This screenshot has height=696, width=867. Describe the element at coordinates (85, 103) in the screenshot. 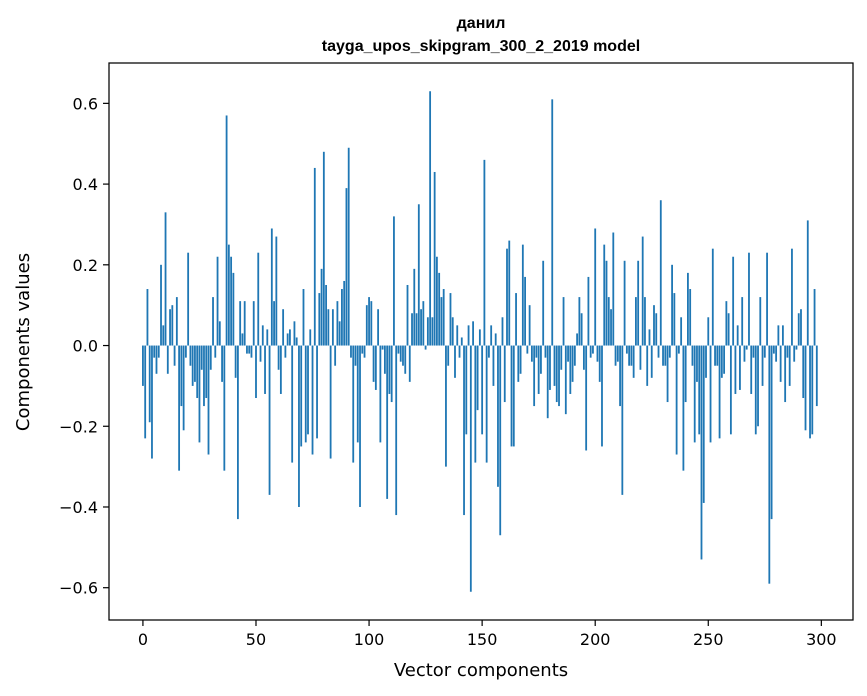

I see `y-tick-label: 0.6` at that location.